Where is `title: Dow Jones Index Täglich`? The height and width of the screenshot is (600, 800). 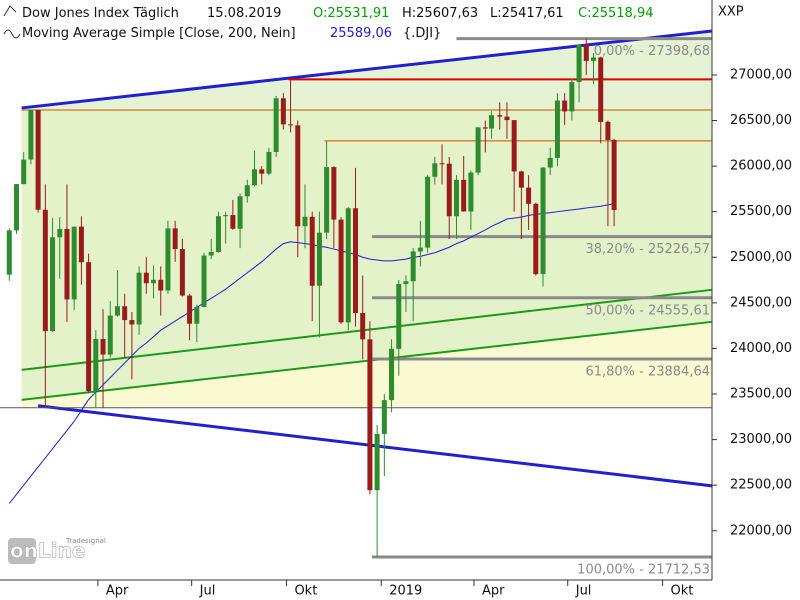 title: Dow Jones Index Täglich is located at coordinates (100, 13).